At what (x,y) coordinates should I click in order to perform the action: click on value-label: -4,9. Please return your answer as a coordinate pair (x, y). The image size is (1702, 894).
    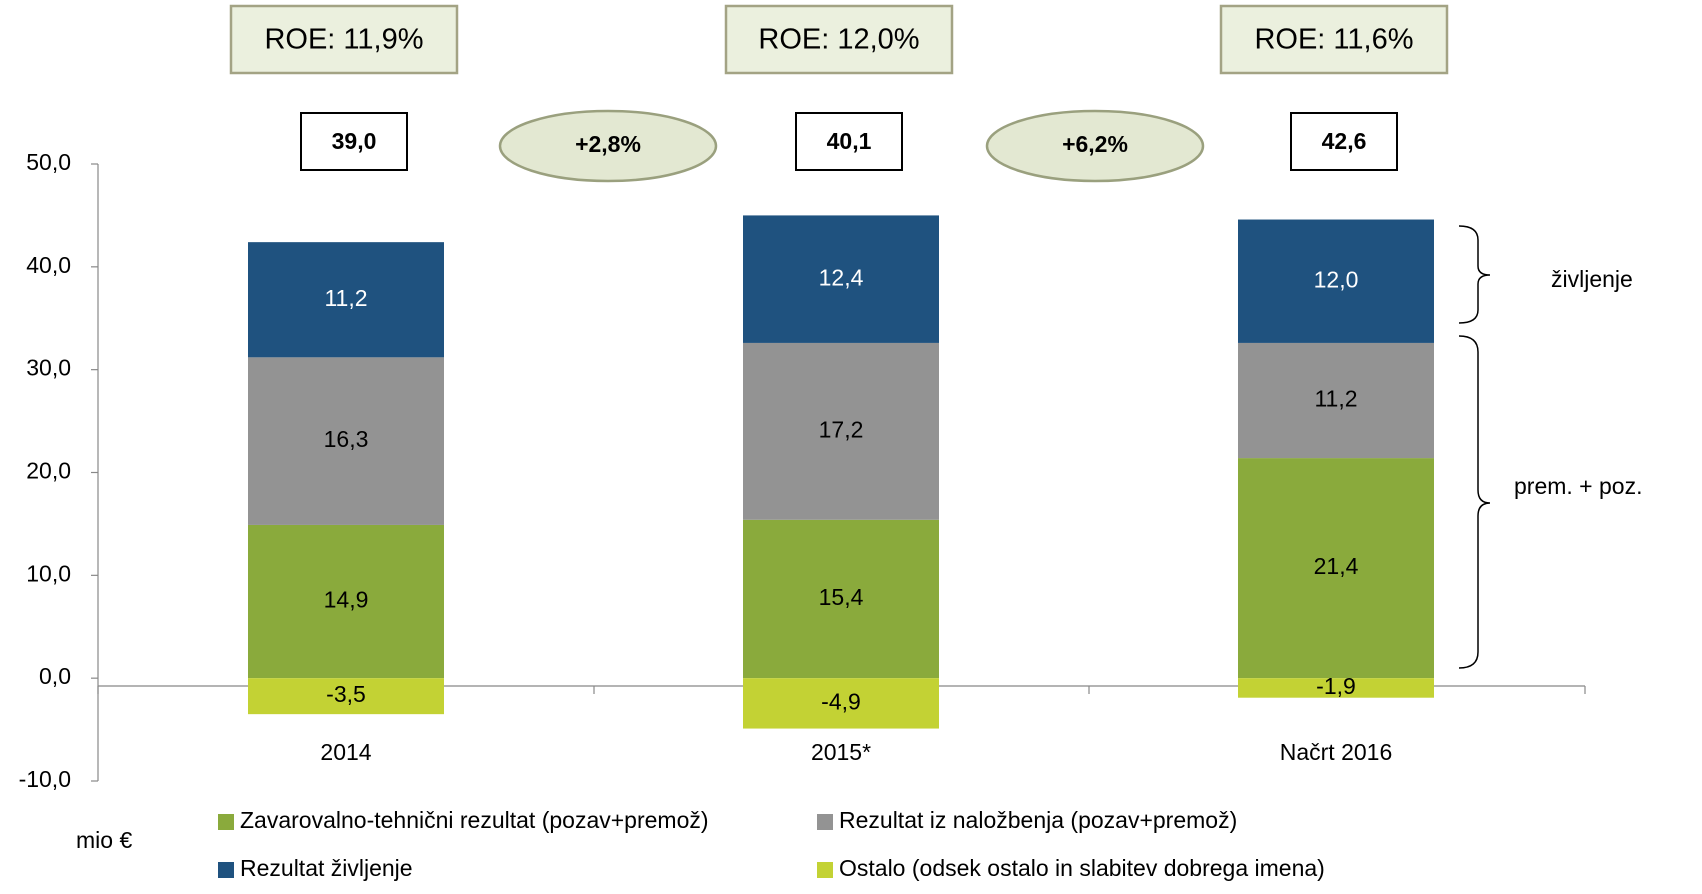
    Looking at the image, I should click on (841, 701).